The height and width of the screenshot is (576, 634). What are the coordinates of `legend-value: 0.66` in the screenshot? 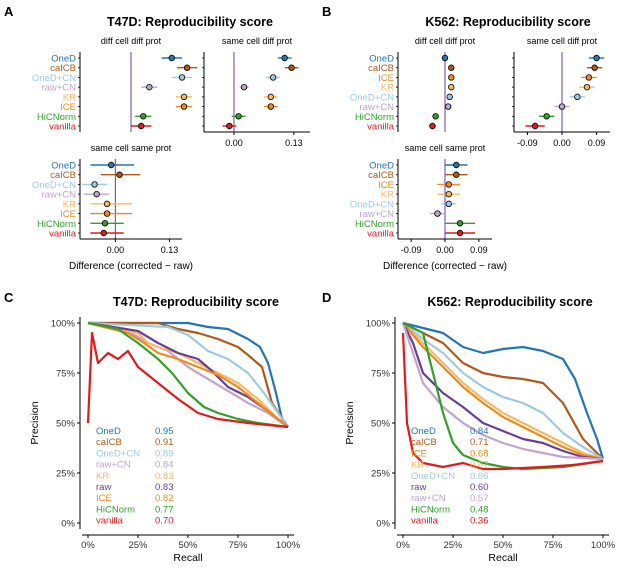 It's located at (479, 476).